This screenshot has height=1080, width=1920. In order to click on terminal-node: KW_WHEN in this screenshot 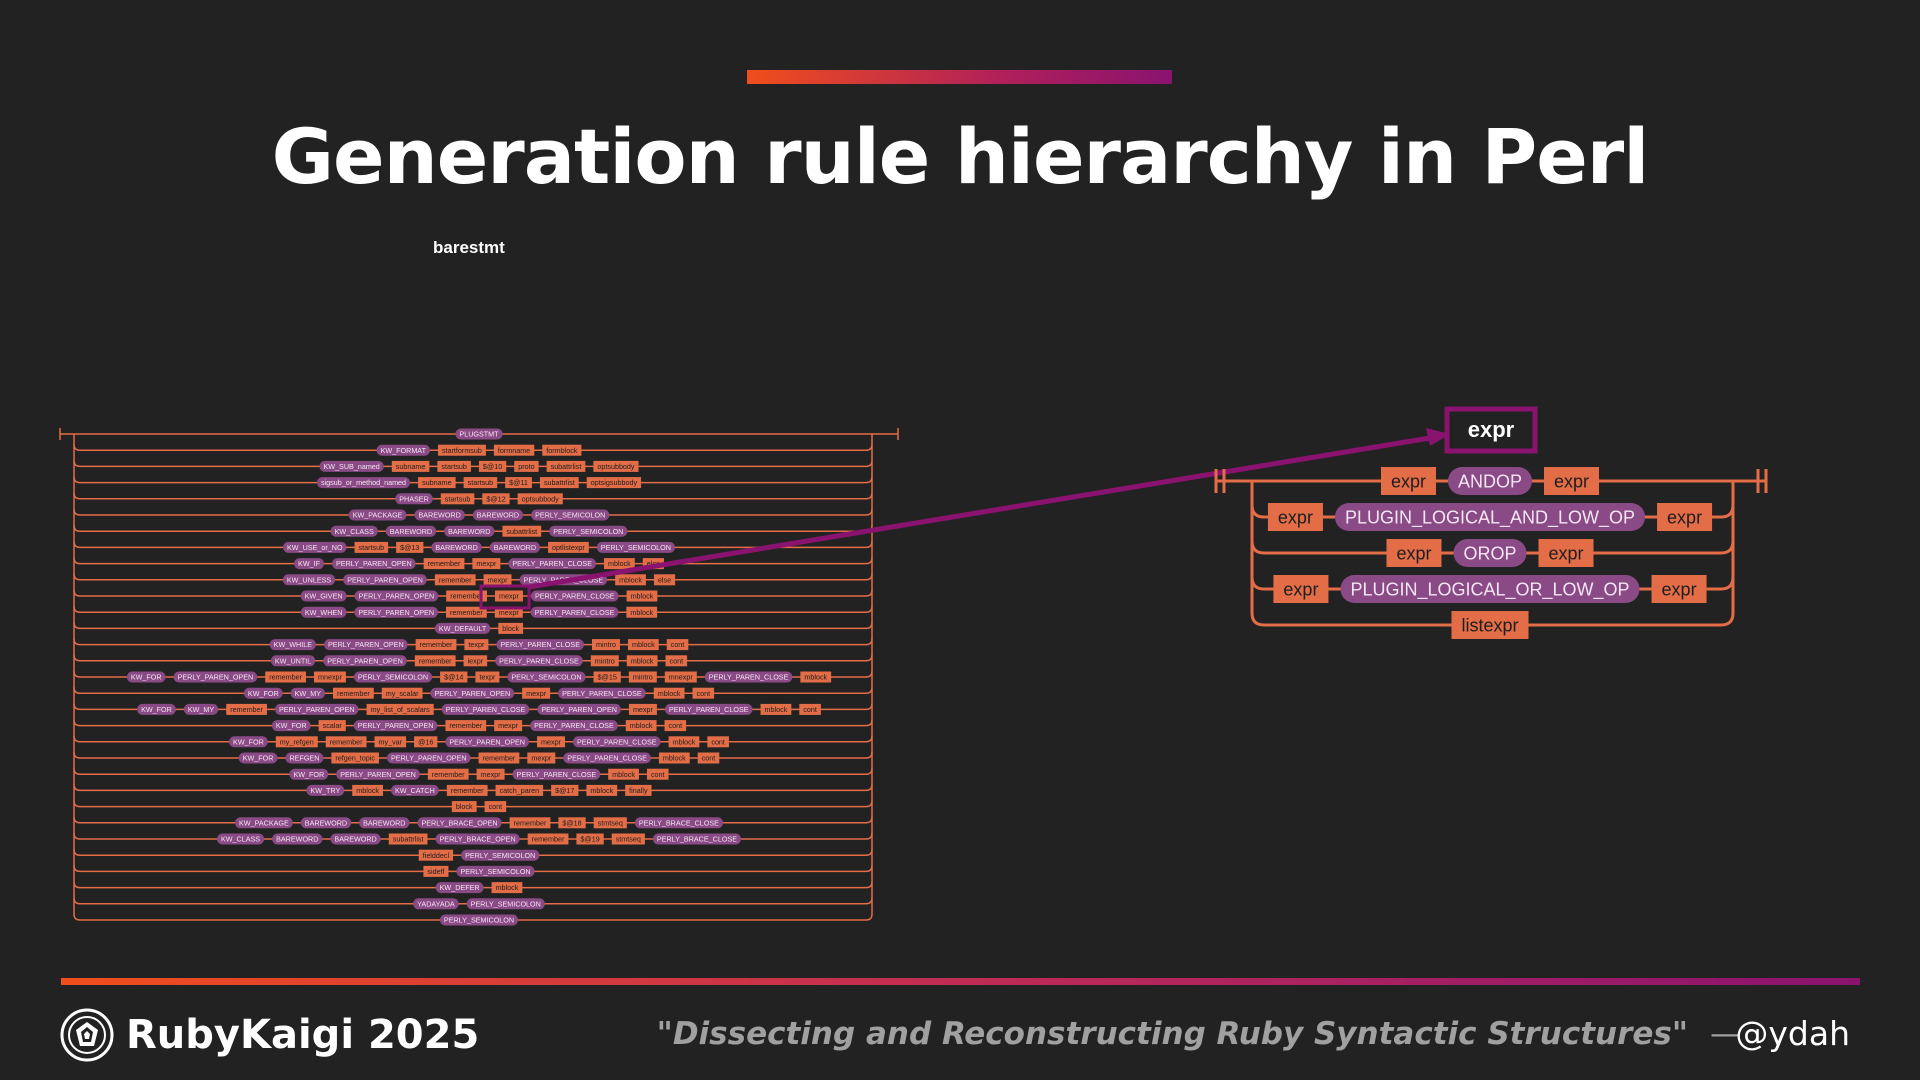, I will do `click(323, 612)`.